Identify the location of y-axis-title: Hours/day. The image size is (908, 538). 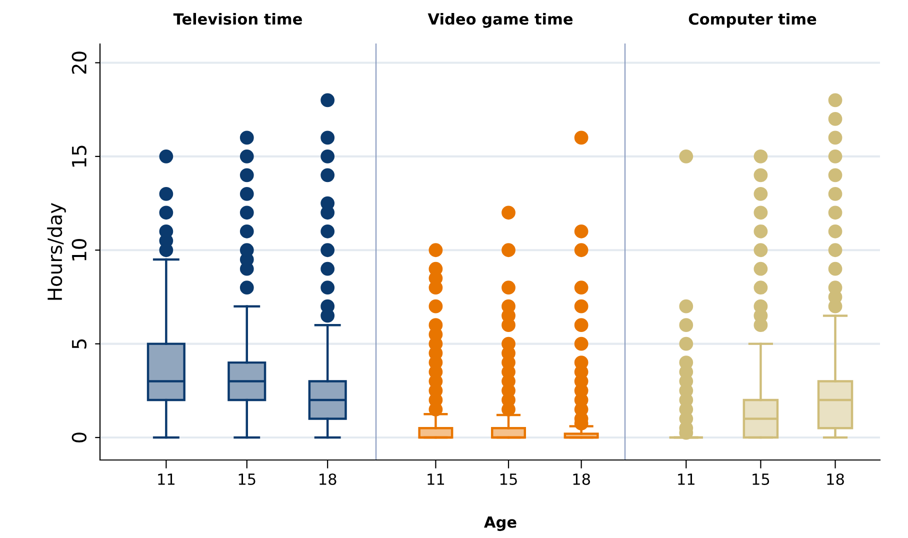
(56, 251).